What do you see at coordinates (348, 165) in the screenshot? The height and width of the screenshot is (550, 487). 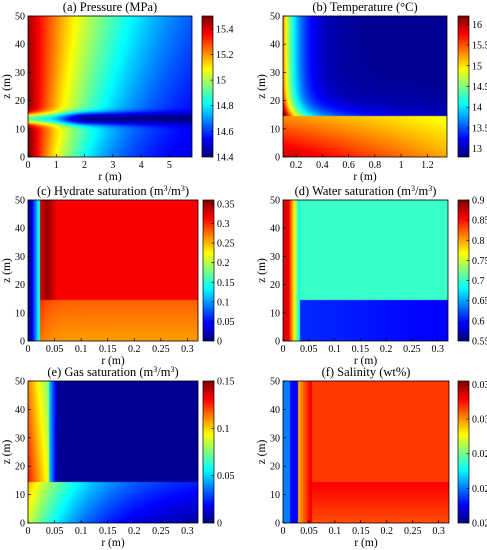 I see `x-tick-label: 0.6` at bounding box center [348, 165].